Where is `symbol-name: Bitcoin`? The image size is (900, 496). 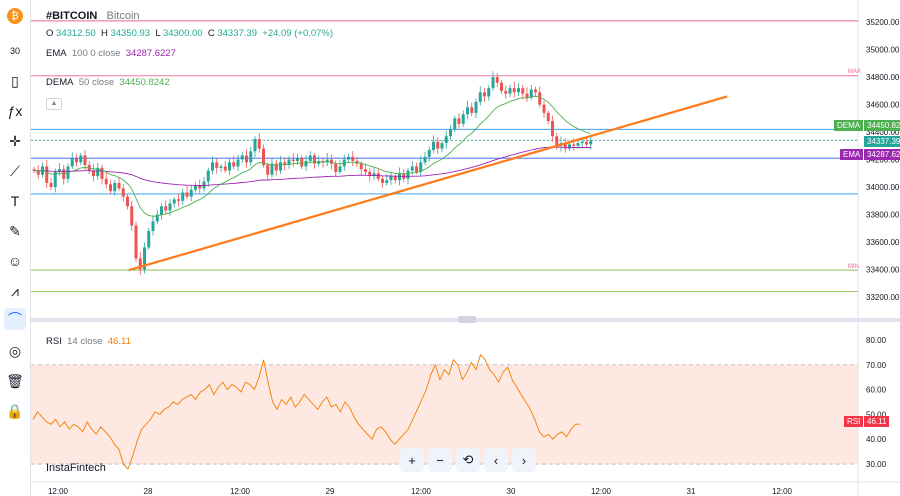 symbol-name: Bitcoin is located at coordinates (123, 16).